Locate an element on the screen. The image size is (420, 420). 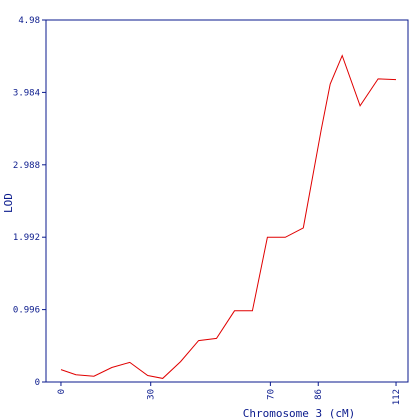
y-tick-label: 0 is located at coordinates (37, 383).